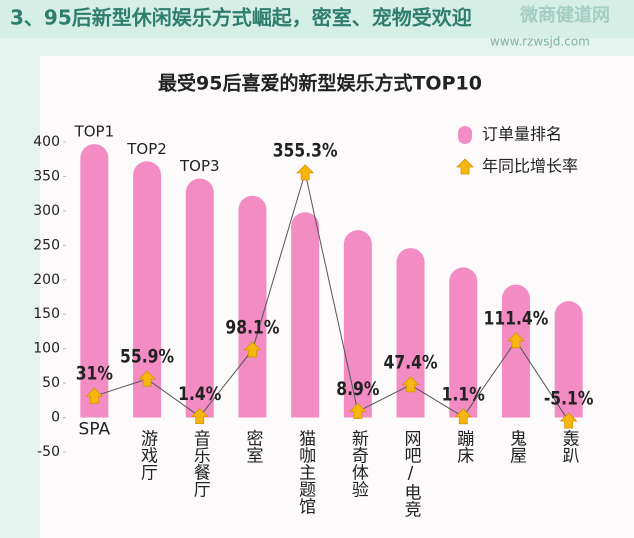 The image size is (634, 538). I want to click on data-label: 98.1%, so click(252, 328).